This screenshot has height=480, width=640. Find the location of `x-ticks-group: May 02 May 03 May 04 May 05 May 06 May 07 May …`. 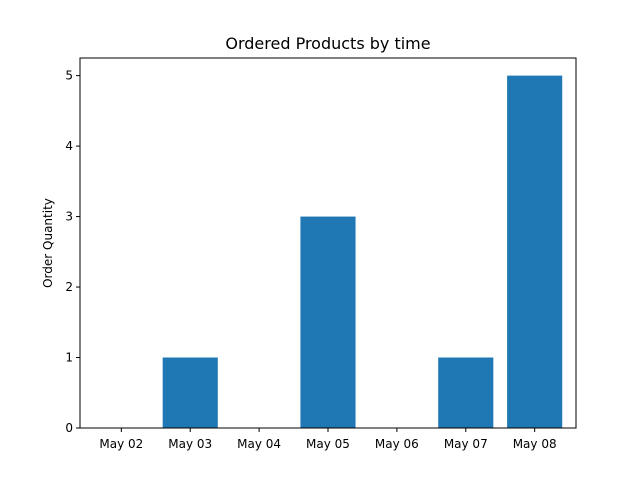

x-ticks-group: May 02 May 03 May 04 May 05 May 06 May 07 May … is located at coordinates (328, 439).